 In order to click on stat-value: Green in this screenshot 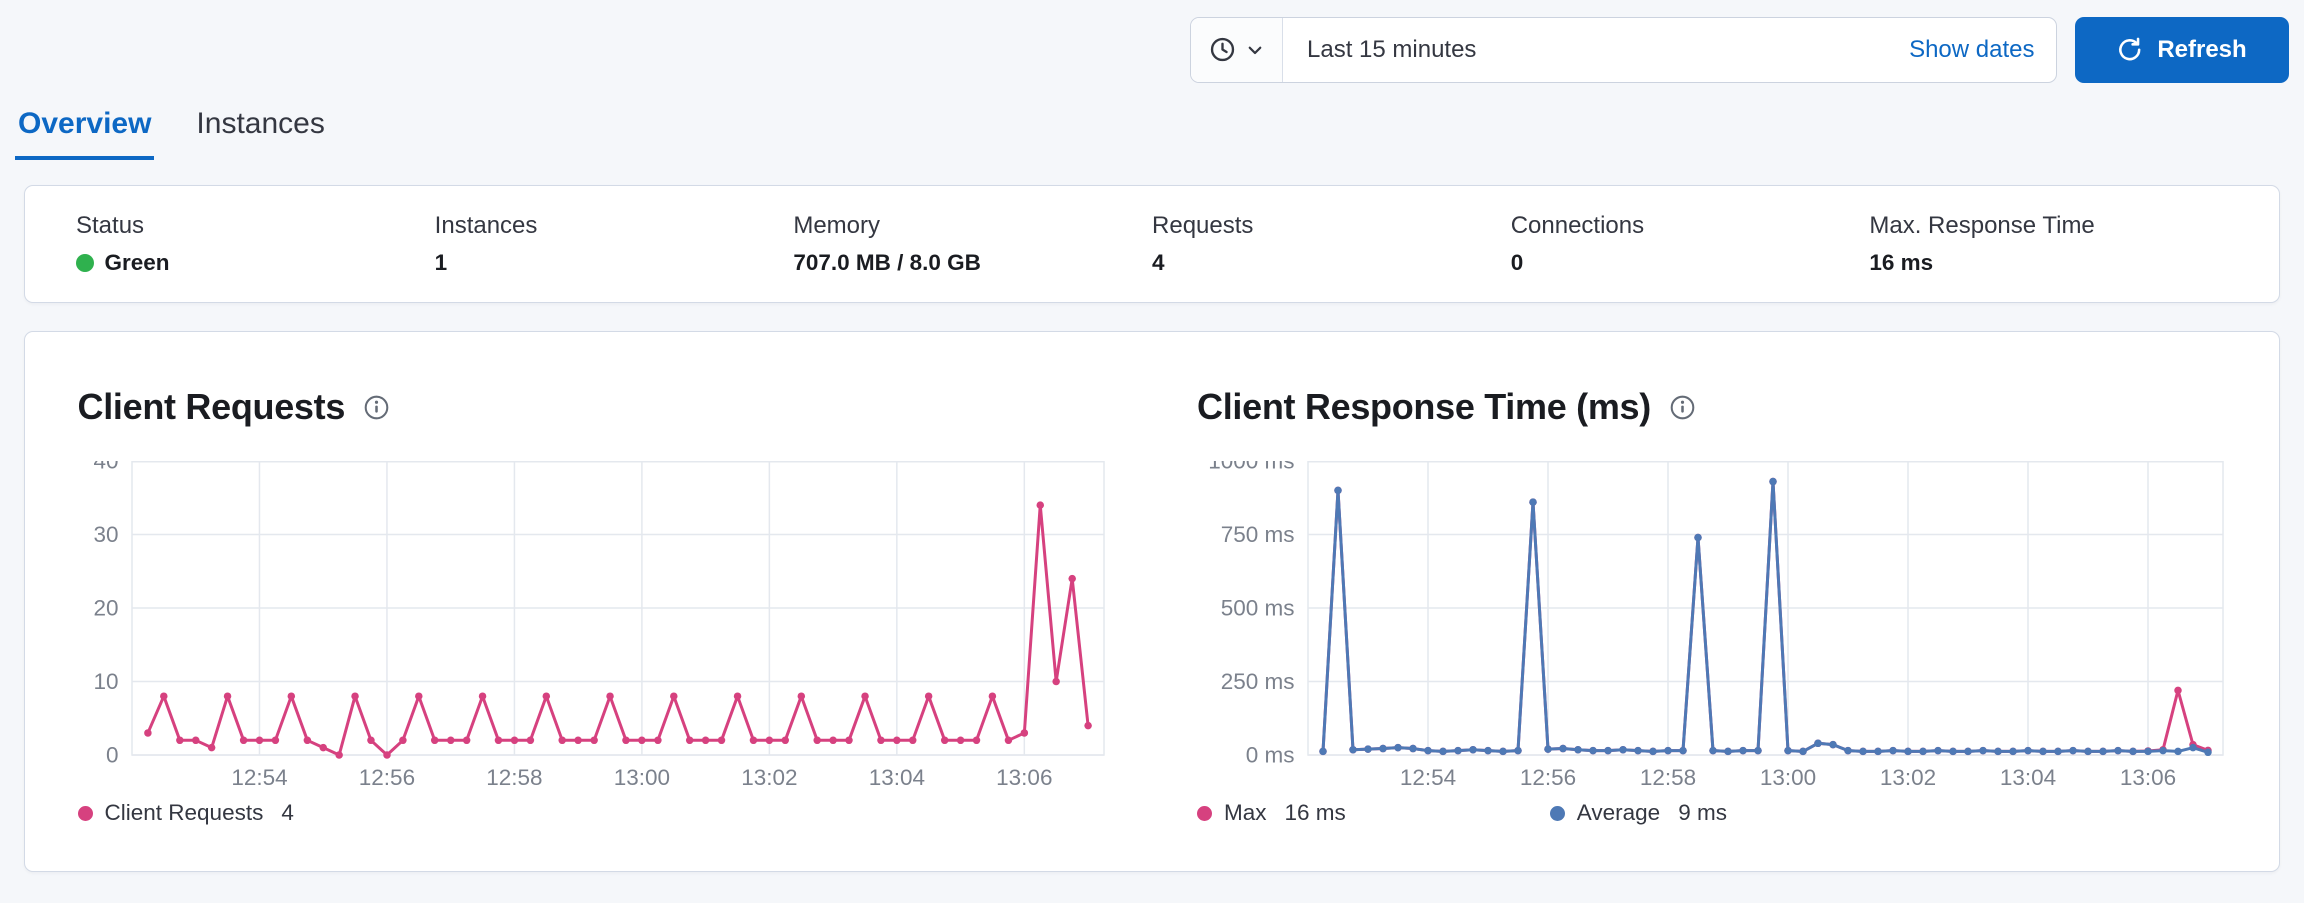, I will do `click(255, 263)`.